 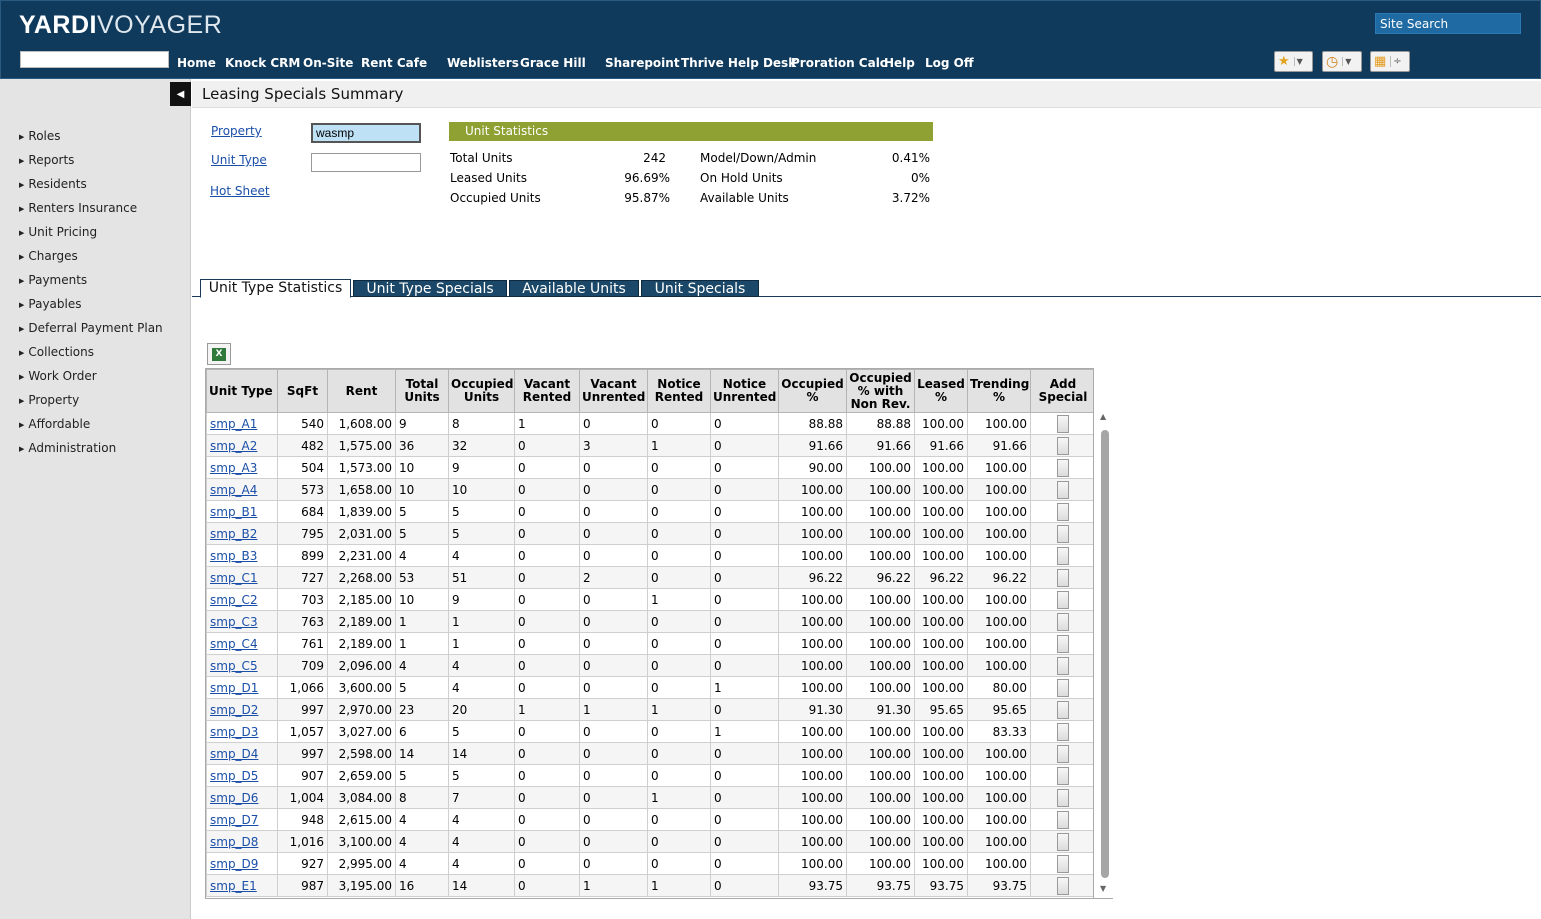 I want to click on yardi-voyager-logo: YARDIVOYAGER, so click(x=121, y=25).